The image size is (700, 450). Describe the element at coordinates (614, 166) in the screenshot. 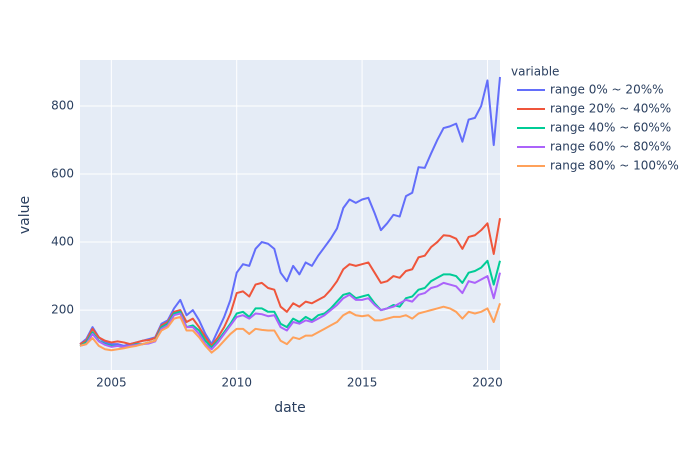

I see `legend-label: range 80% ~ 100%%` at that location.